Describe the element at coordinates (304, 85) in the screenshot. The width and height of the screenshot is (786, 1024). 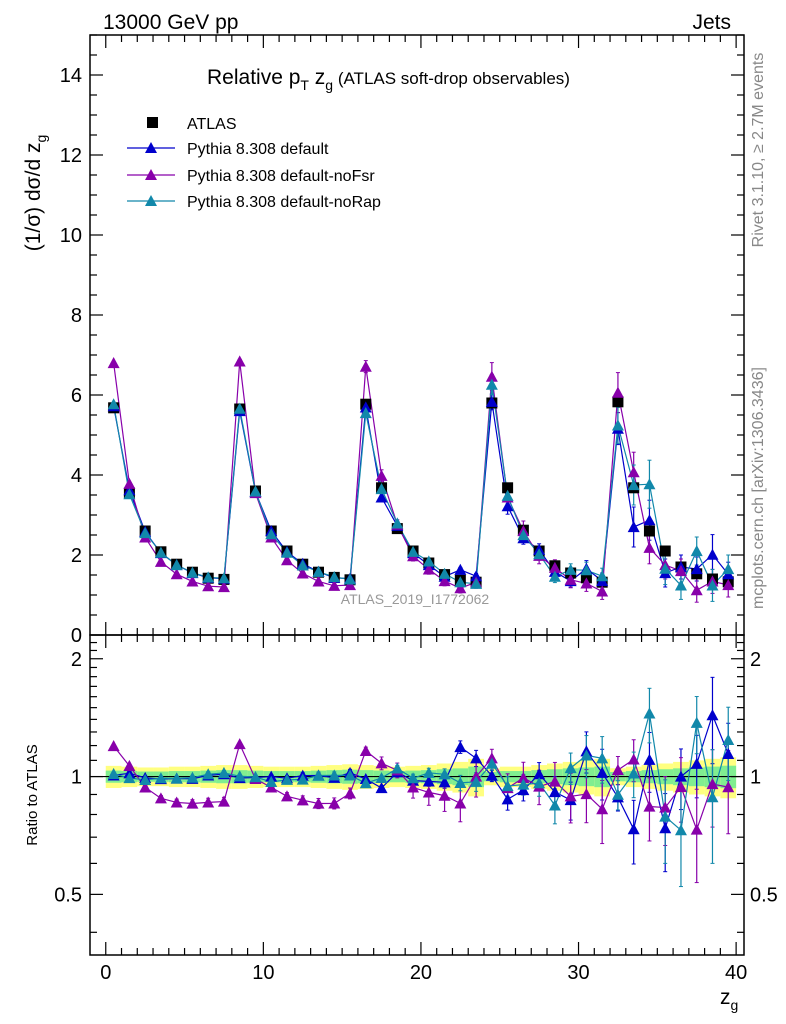
I see `chart-title-sub1: T` at that location.